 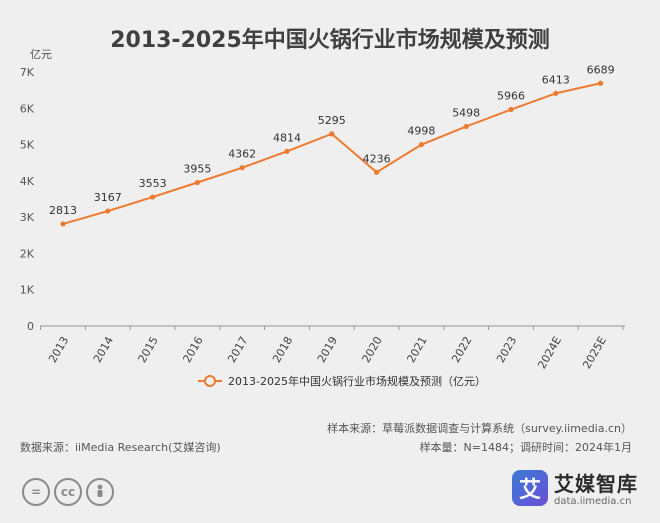 What do you see at coordinates (530, 487) in the screenshot?
I see `brand-logo: 艾` at bounding box center [530, 487].